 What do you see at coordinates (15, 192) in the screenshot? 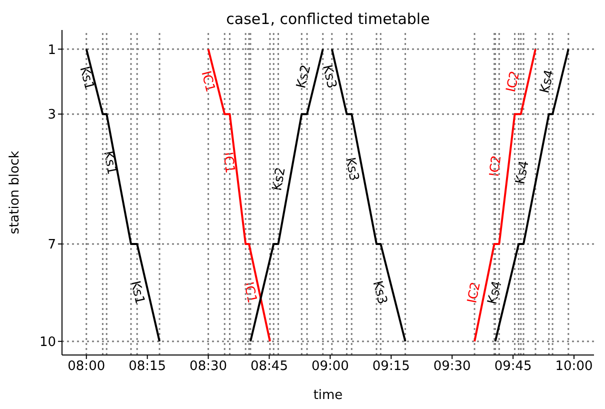
I see `y-axis-title: station block` at bounding box center [15, 192].